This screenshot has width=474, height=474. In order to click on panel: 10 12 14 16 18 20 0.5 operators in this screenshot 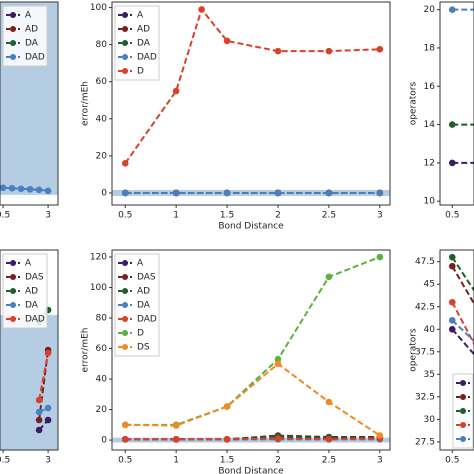, I will do `click(441, 111)`.